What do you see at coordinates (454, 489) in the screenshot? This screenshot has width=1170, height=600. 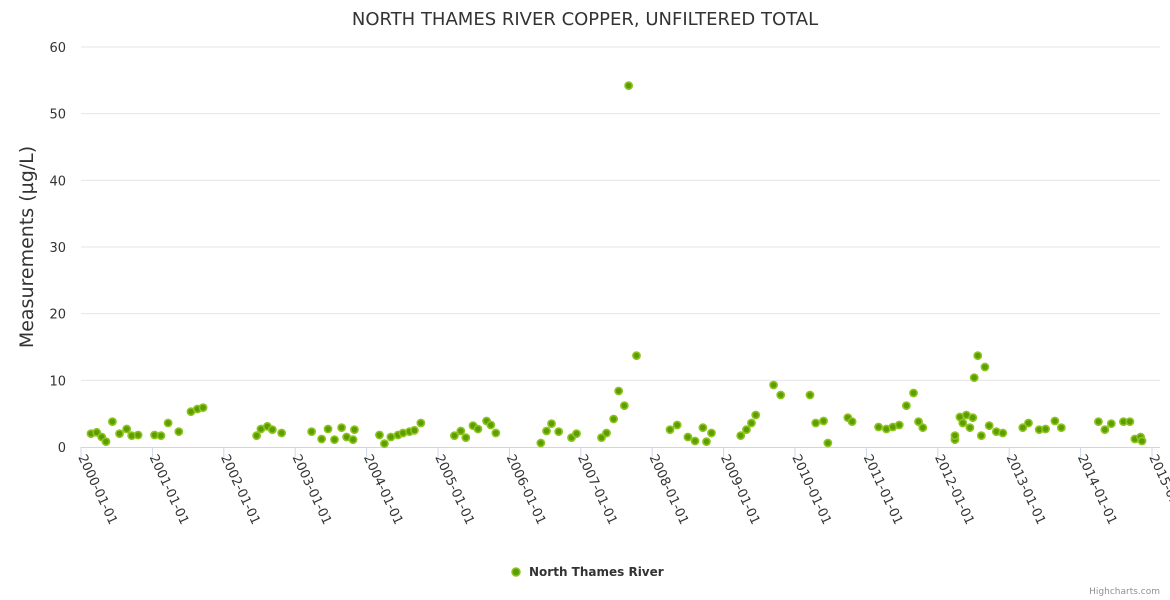 I see `x-tick-label: 2005-01-01` at bounding box center [454, 489].